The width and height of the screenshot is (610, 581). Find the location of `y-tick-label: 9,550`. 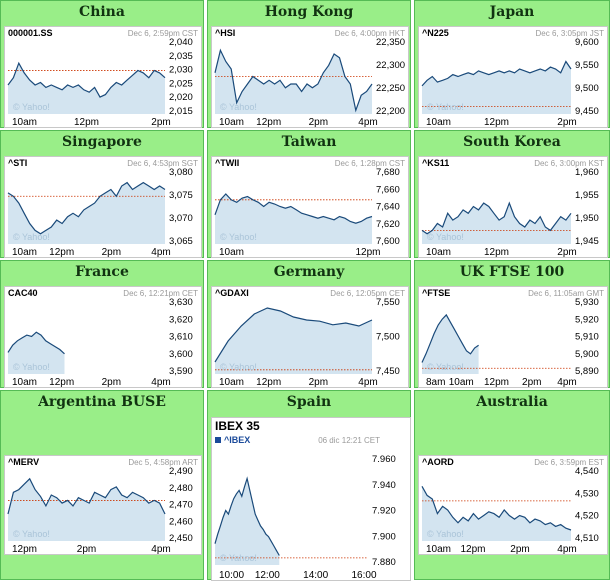

y-tick-label: 9,550 is located at coordinates (587, 65).